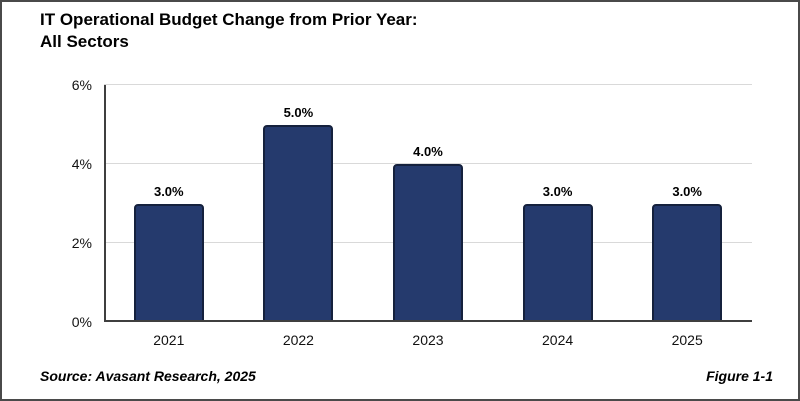 This screenshot has height=401, width=800. Describe the element at coordinates (84, 41) in the screenshot. I see `chart-title-line2: All Sectors` at that location.